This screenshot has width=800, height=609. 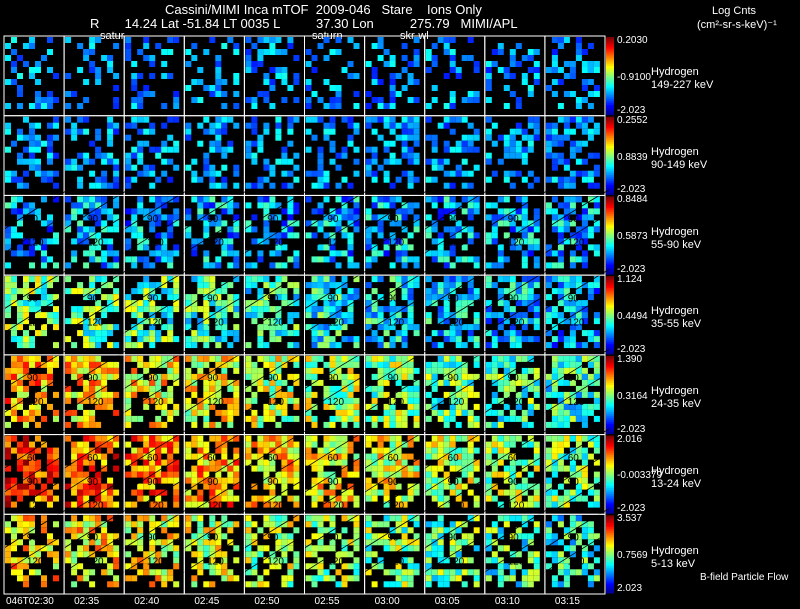 What do you see at coordinates (632, 396) in the screenshot?
I see `colorbar-mid-label: 0.3164` at bounding box center [632, 396].